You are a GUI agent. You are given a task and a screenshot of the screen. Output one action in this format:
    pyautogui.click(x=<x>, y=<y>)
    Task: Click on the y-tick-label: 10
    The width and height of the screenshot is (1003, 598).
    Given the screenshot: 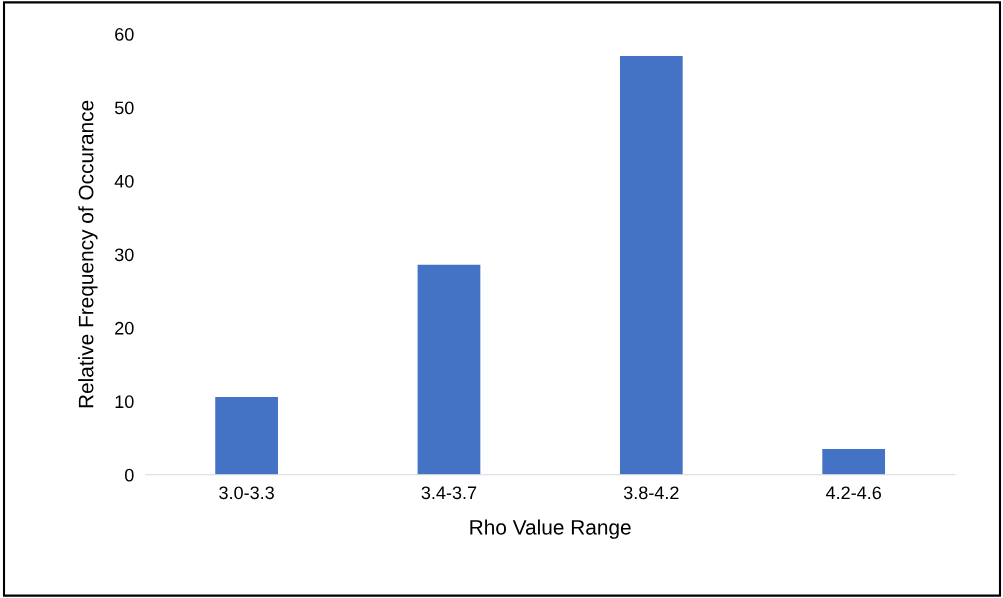 What is the action you would take?
    pyautogui.click(x=124, y=402)
    